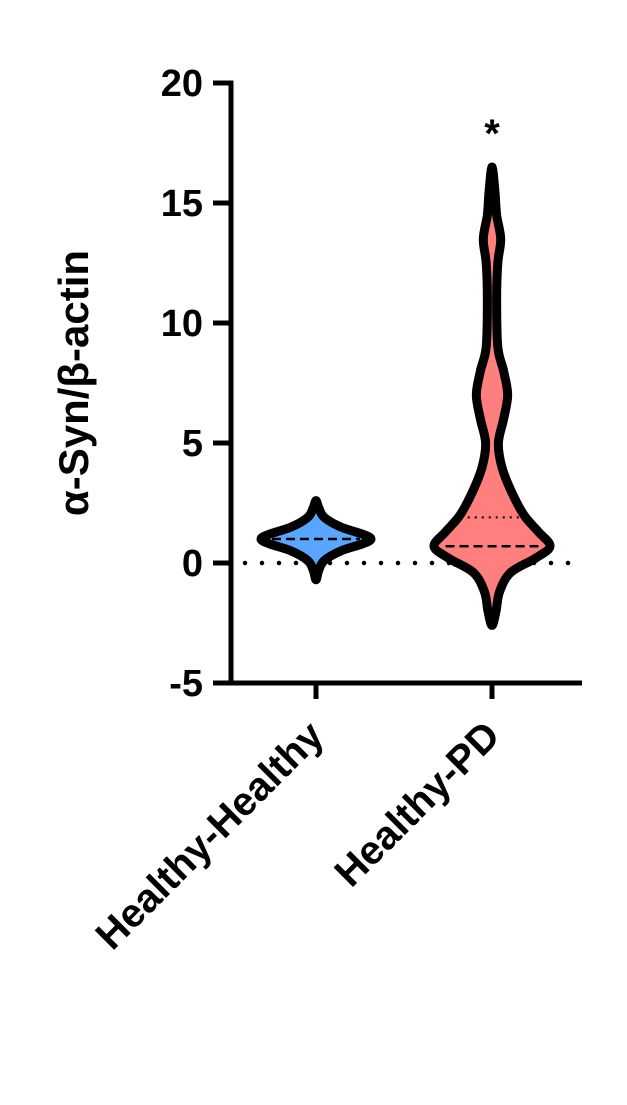 The image size is (627, 1105). I want to click on y-tick-label: 5, so click(192, 444).